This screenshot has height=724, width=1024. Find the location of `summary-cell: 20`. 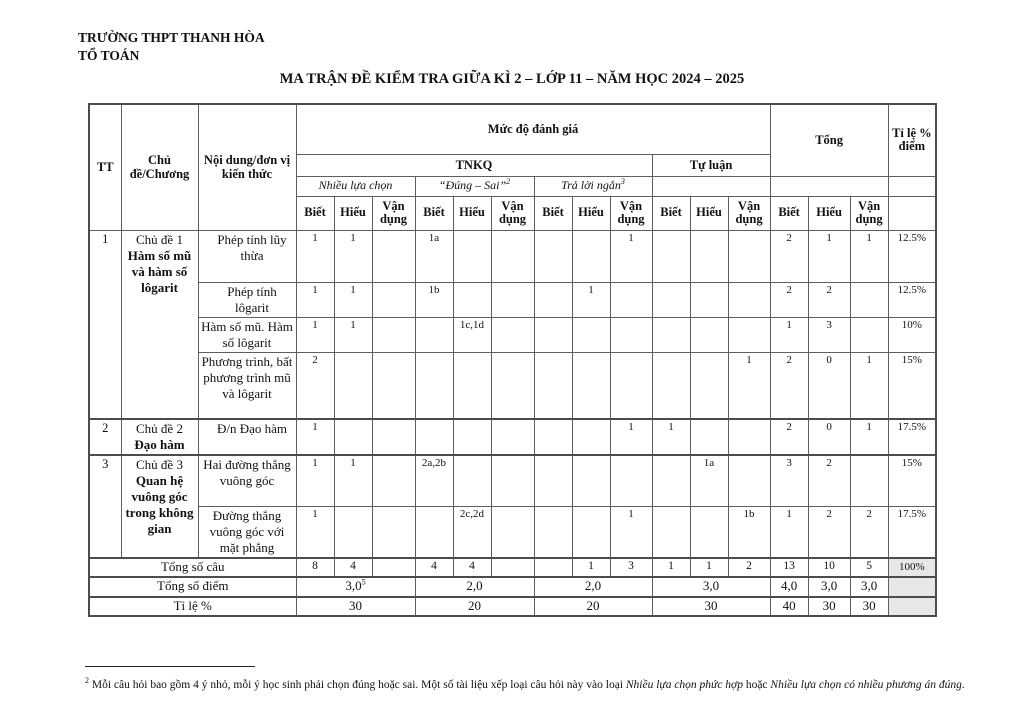

summary-cell: 20 is located at coordinates (474, 605).